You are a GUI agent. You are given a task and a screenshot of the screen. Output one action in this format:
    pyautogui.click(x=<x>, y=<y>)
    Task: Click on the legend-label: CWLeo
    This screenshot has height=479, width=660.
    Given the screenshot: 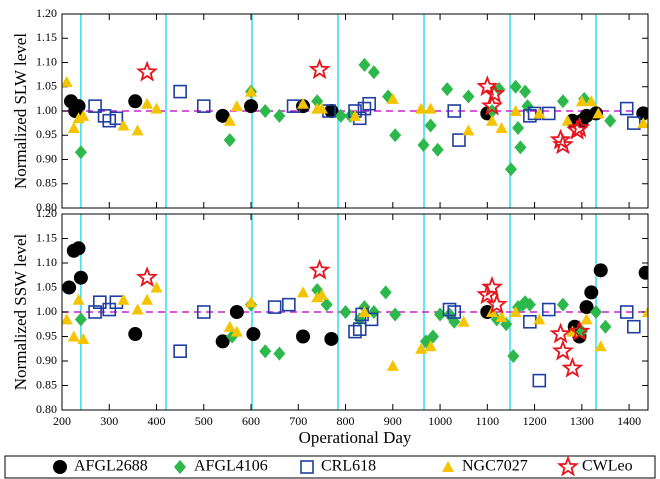 What is the action you would take?
    pyautogui.click(x=607, y=466)
    